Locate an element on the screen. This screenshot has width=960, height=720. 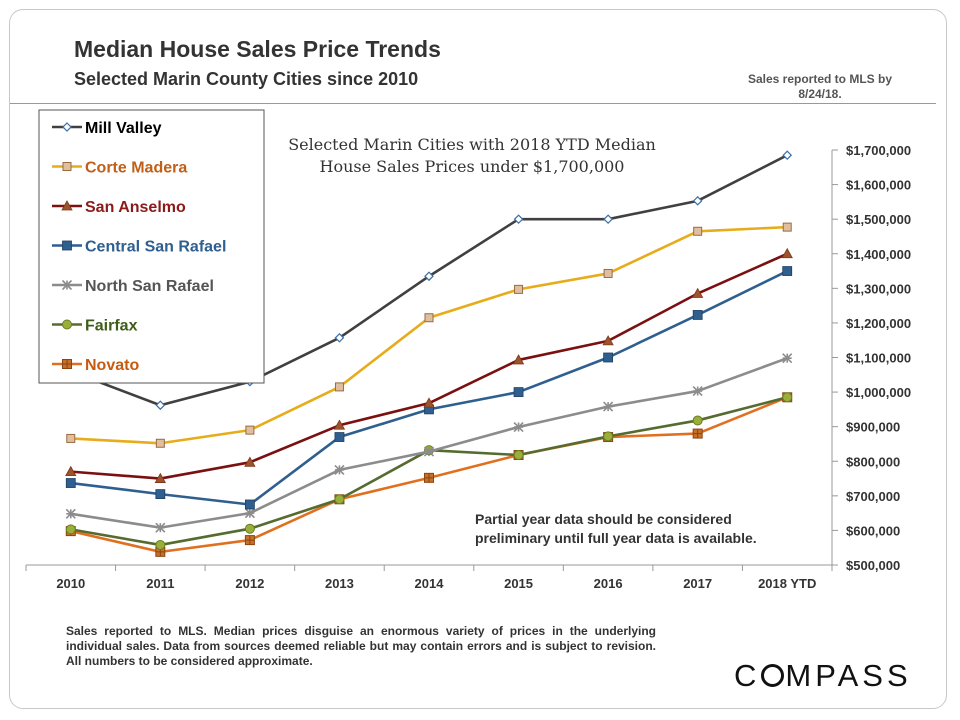
logo-rest: MPASS is located at coordinates (848, 675).